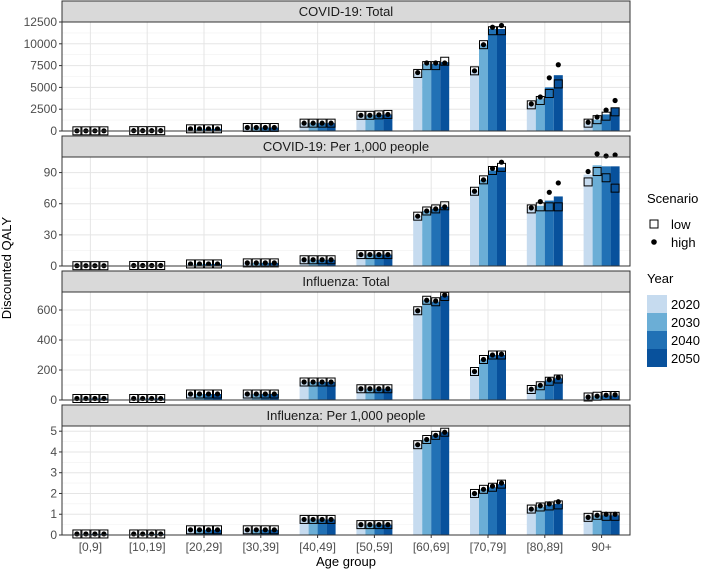 Image resolution: width=708 pixels, height=571 pixels. I want to click on y-tick-label: 400, so click(47, 340).